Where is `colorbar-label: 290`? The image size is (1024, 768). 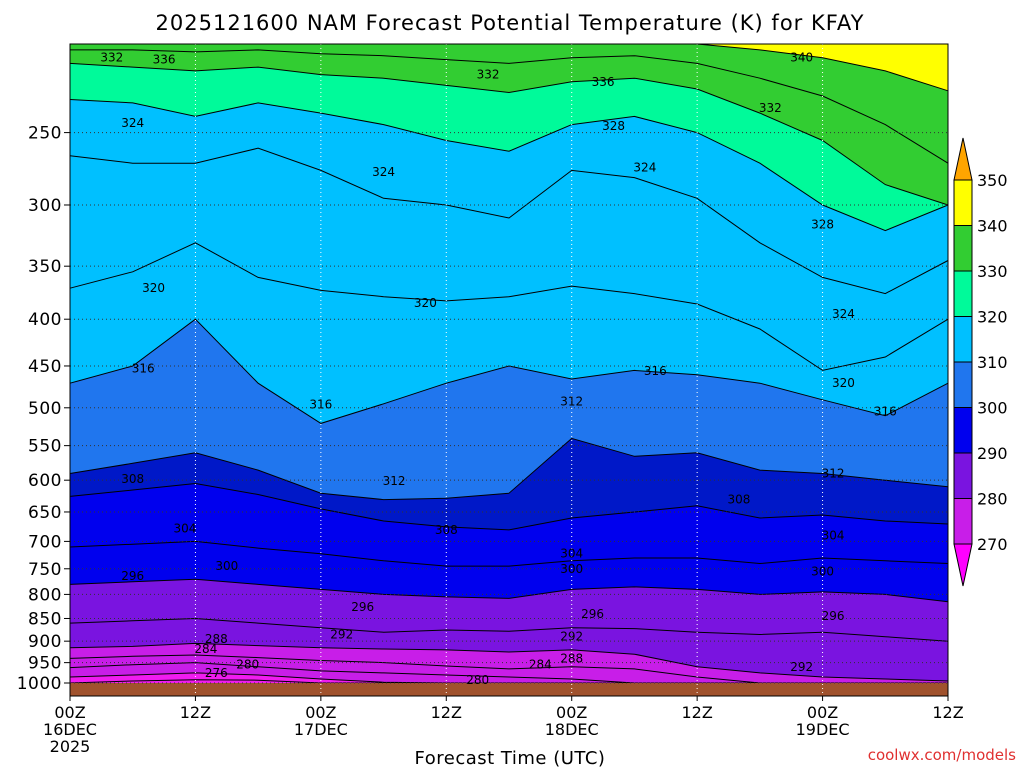
colorbar-label: 290 is located at coordinates (992, 453).